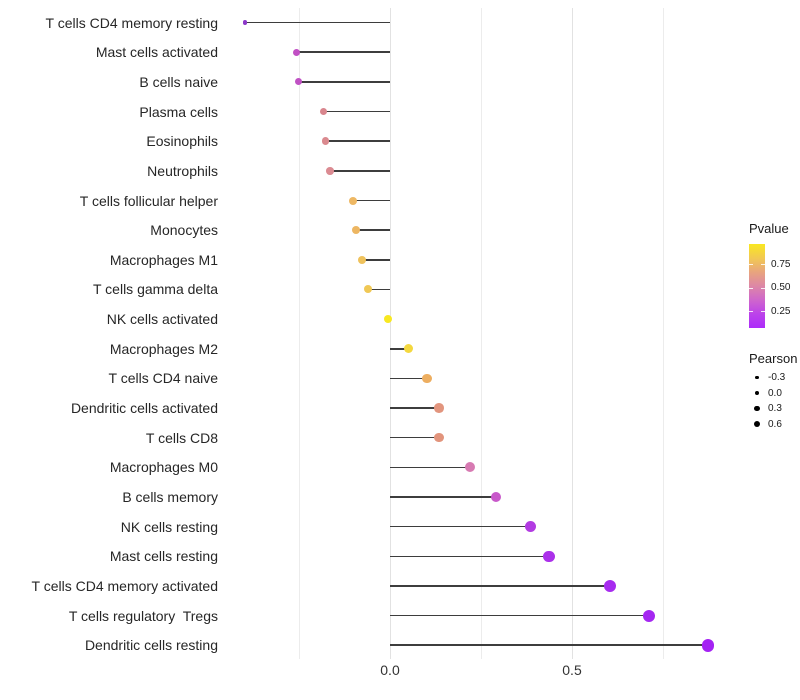 This screenshot has width=800, height=700. Describe the element at coordinates (156, 52) in the screenshot. I see `category-label: Mast cells activated` at that location.